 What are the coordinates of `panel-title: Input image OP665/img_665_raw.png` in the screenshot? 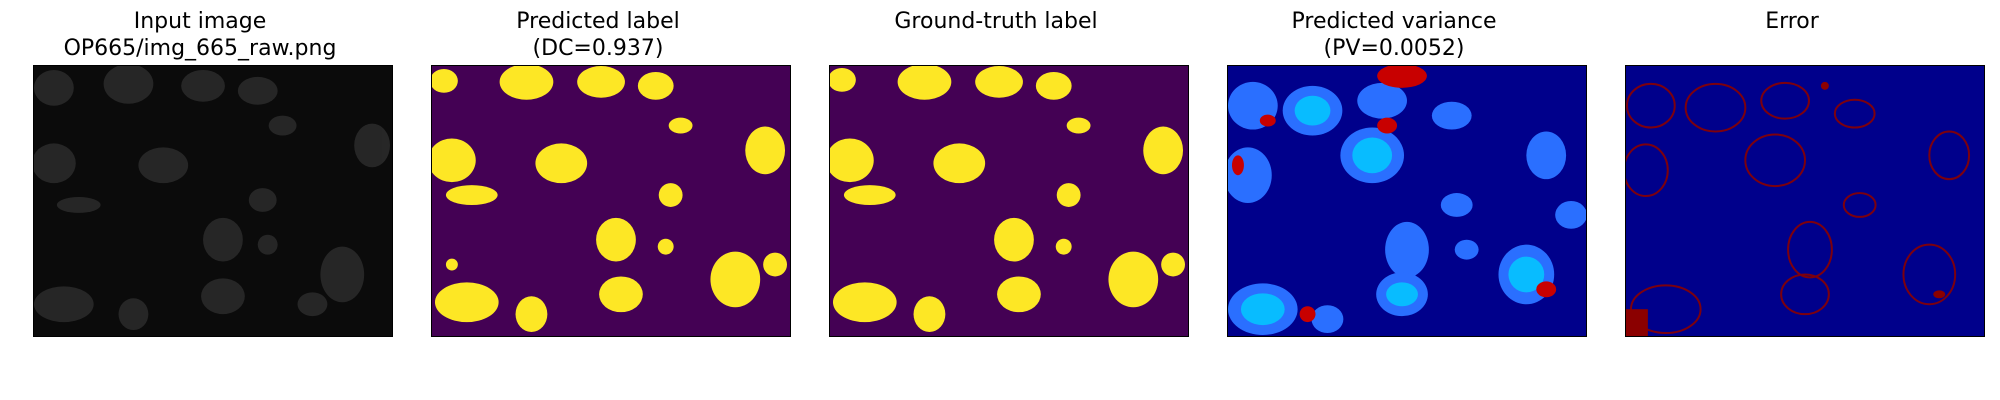 It's located at (200, 35).